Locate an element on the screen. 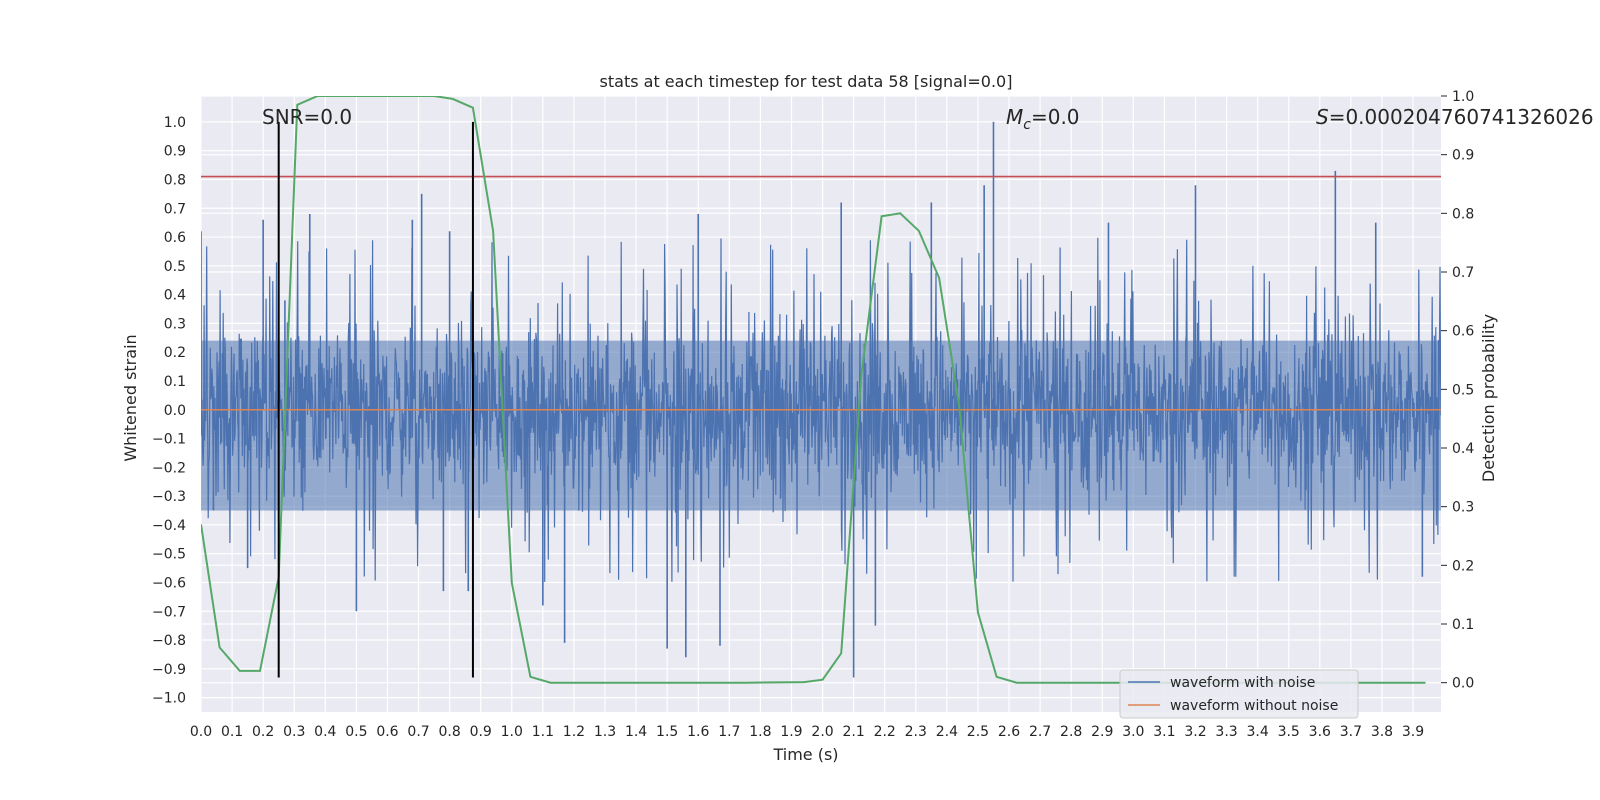 The height and width of the screenshot is (800, 1600). y-tick-label: −1.0 is located at coordinates (169, 699).